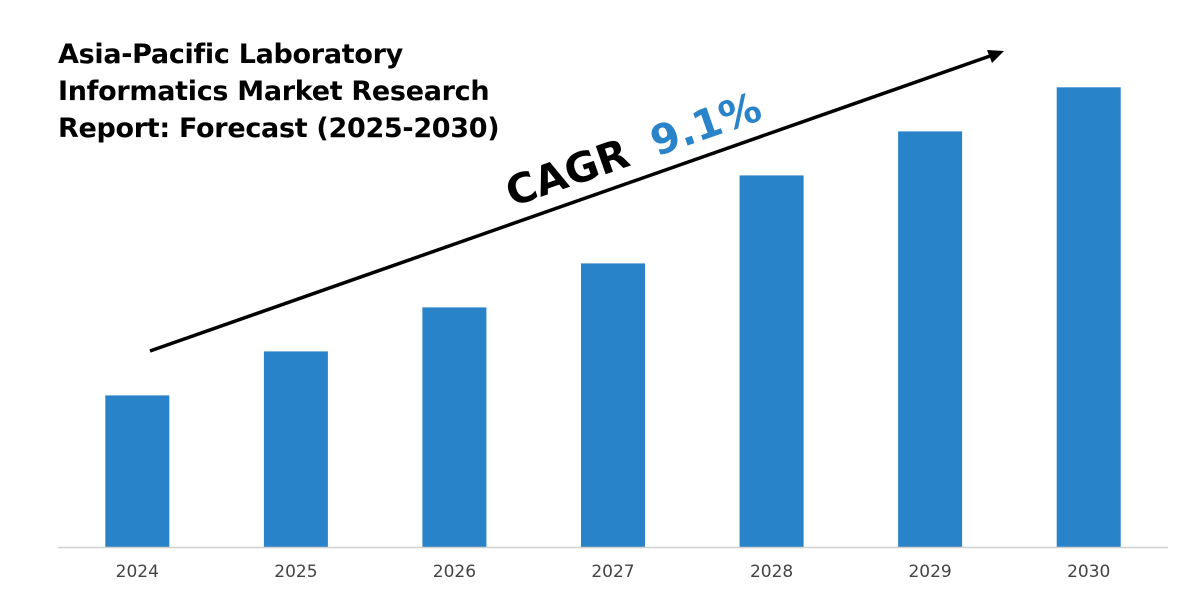 This screenshot has width=1200, height=600. Describe the element at coordinates (295, 449) in the screenshot. I see `bar-2025` at that location.